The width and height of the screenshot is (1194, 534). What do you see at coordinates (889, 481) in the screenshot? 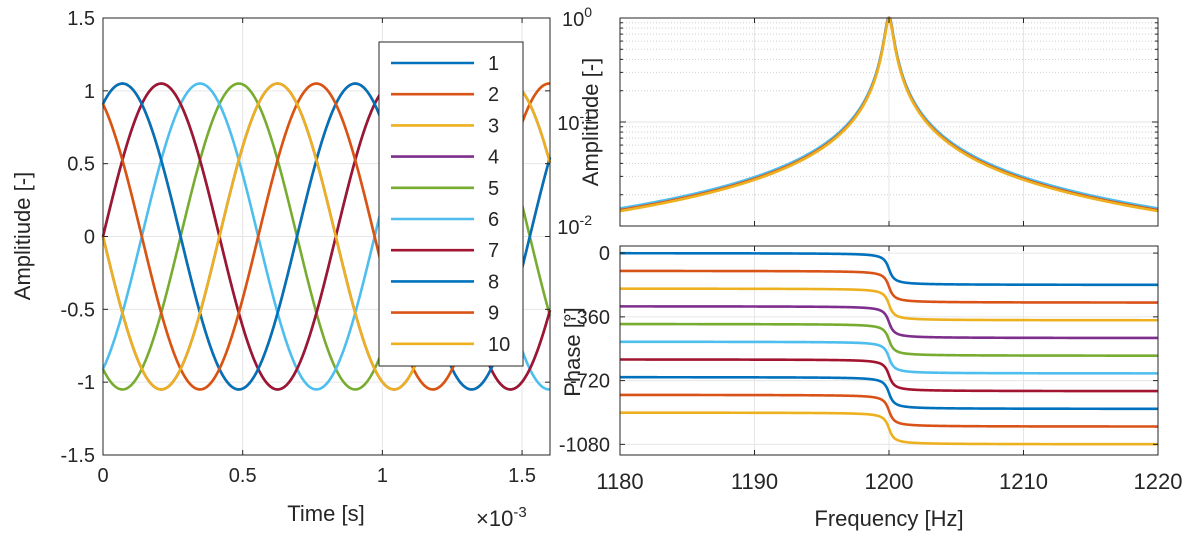
I see `phase-x-tick-label: 1200` at bounding box center [889, 481].